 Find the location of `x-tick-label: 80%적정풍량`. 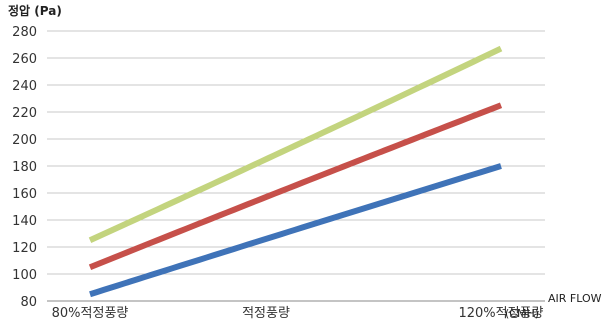

x-tick-label: 80%적정풍량 is located at coordinates (90, 313).